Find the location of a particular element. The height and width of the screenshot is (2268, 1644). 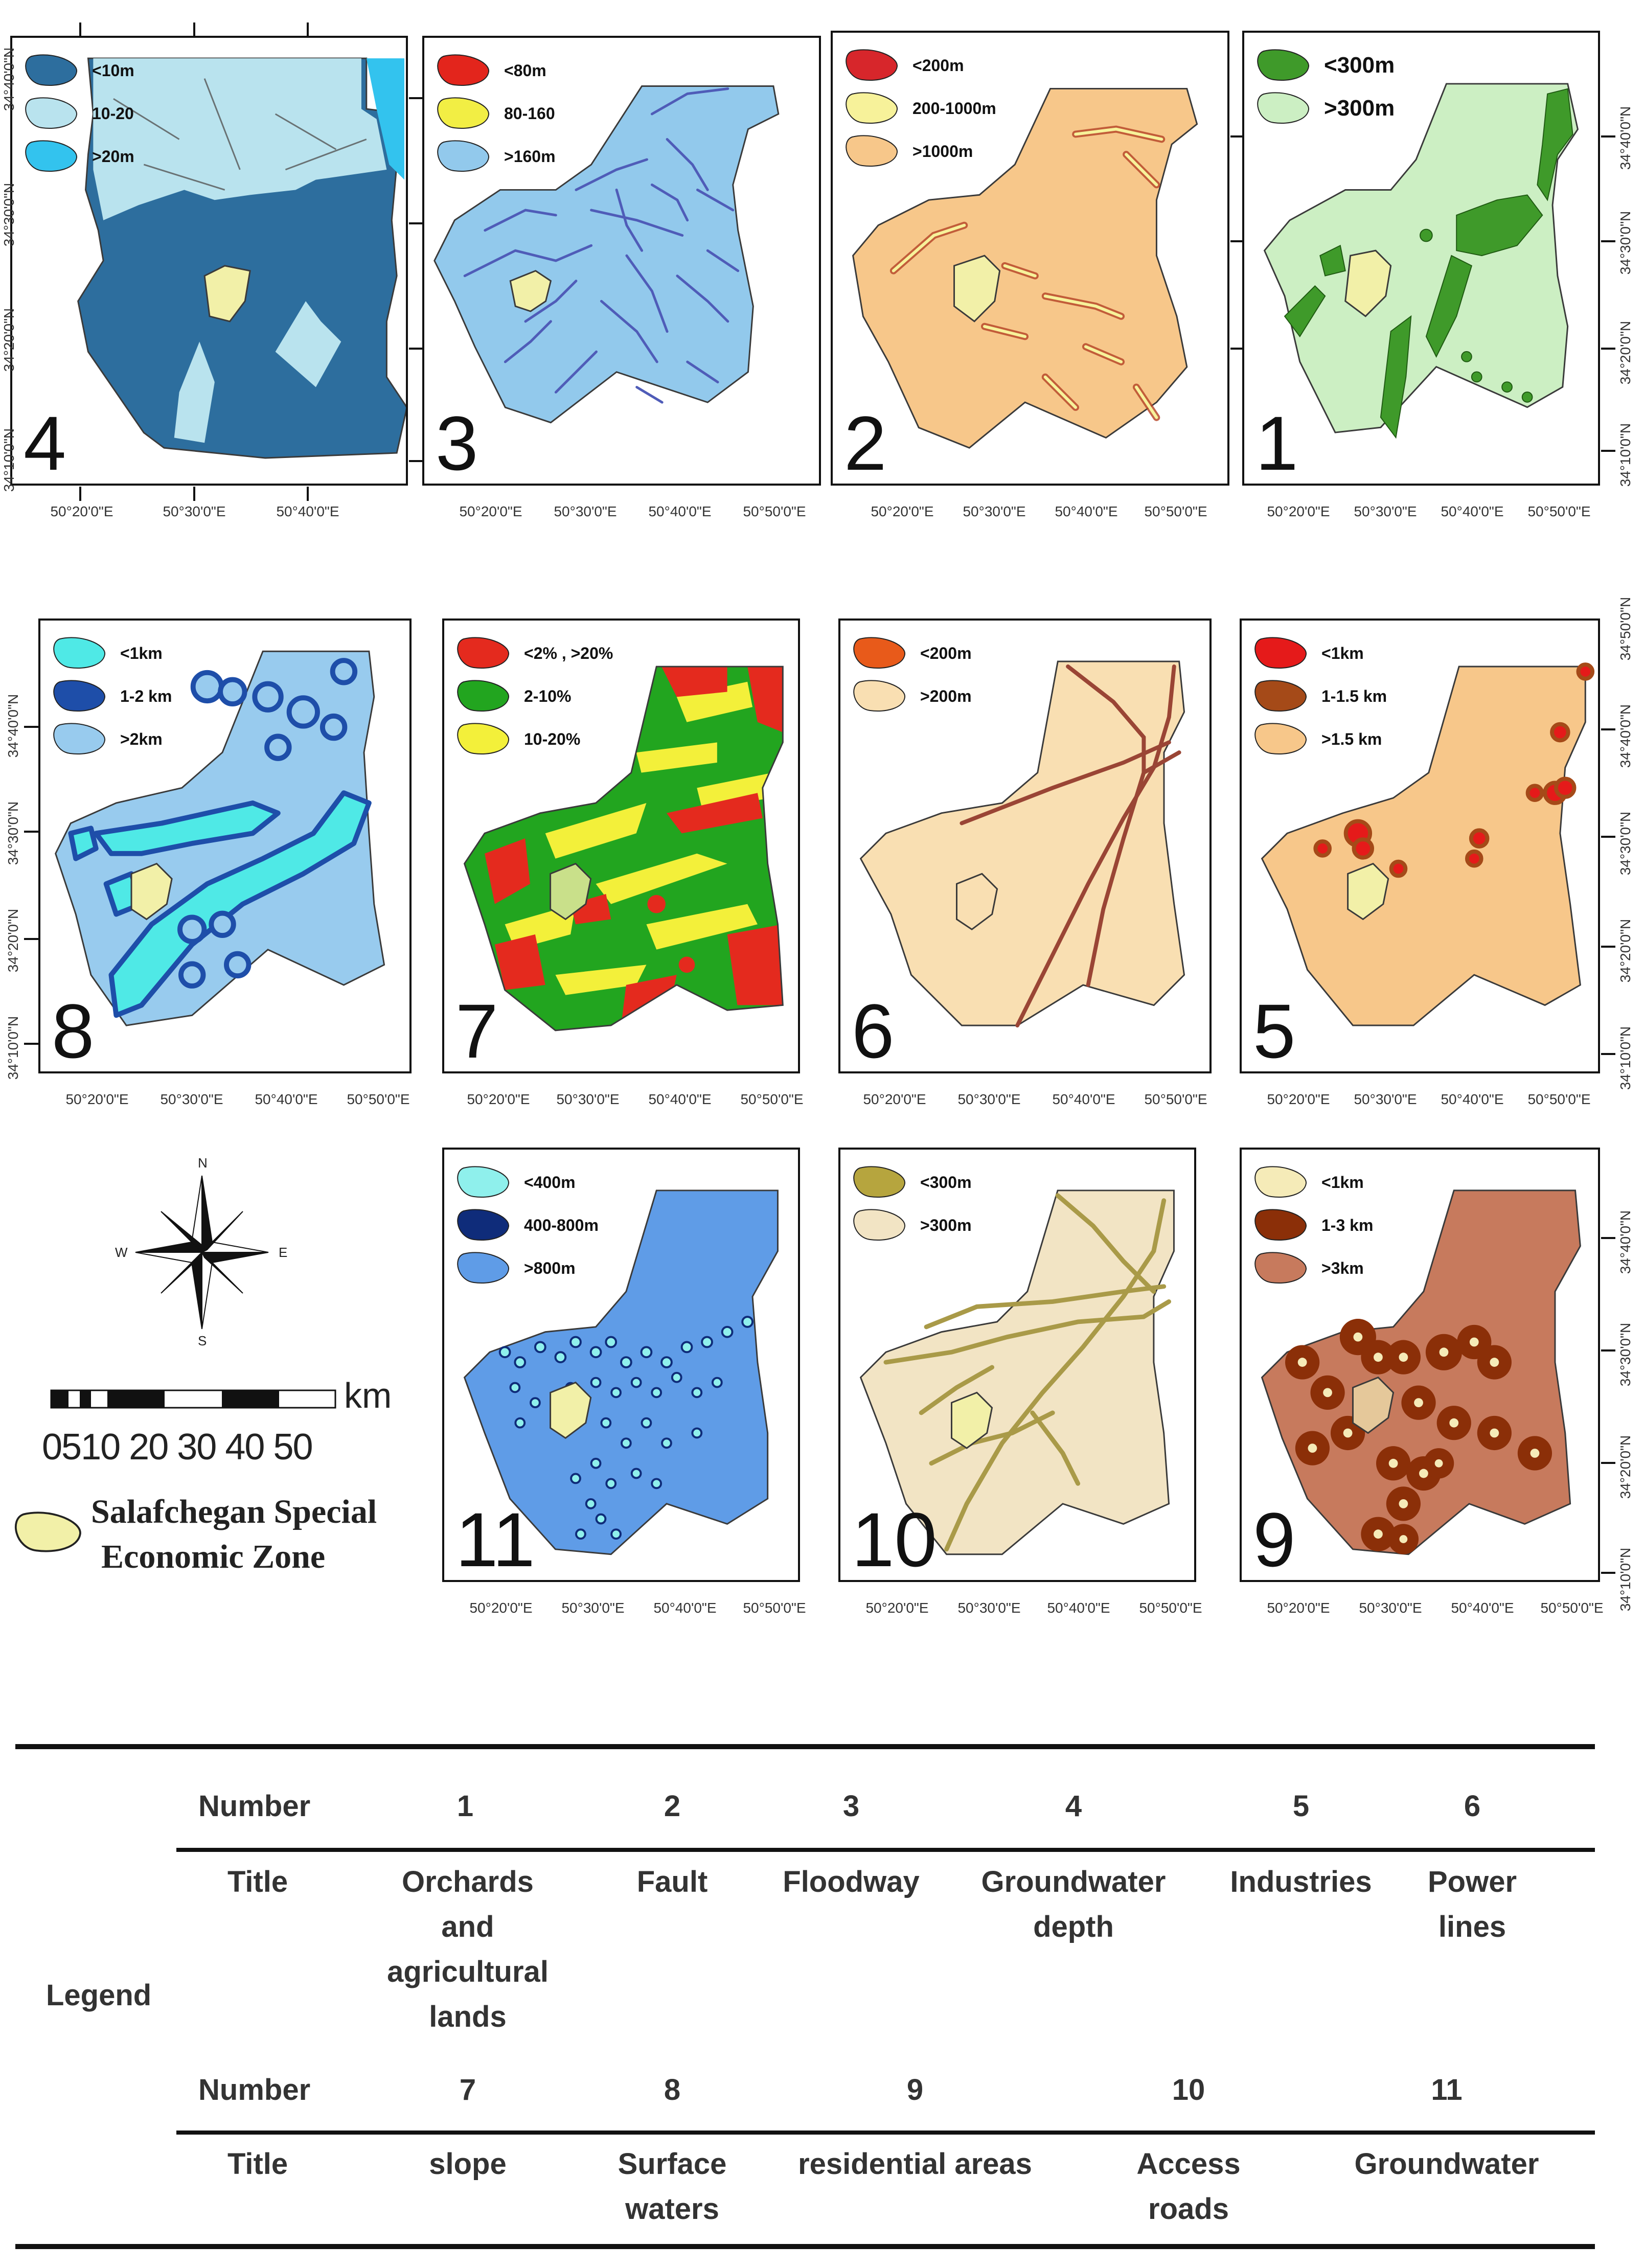

legend-label: <400m is located at coordinates (550, 1182).